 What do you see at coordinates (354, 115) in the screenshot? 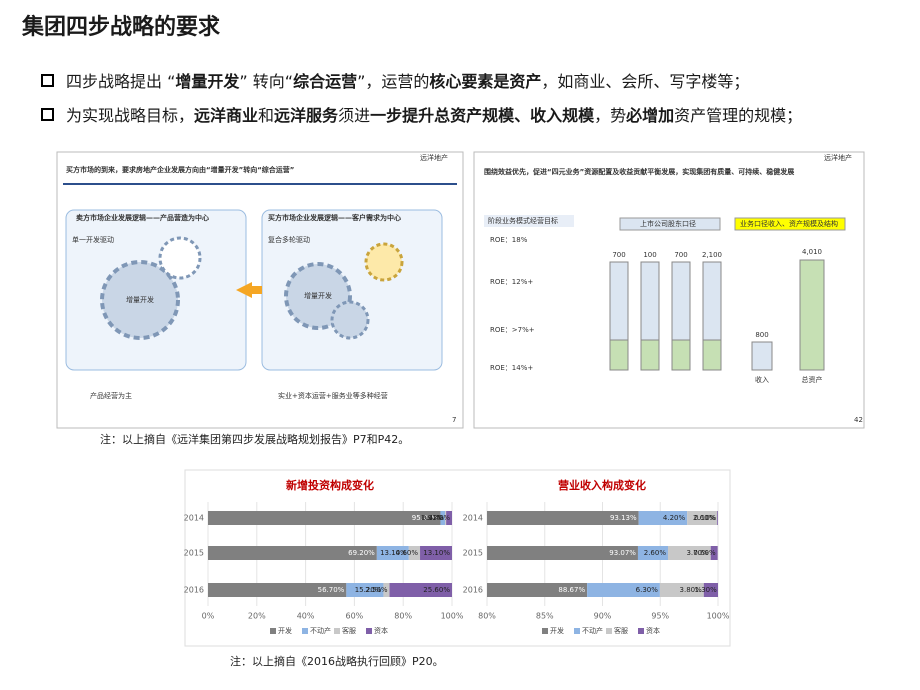
I see `bullet-segment: 须进` at bounding box center [354, 115].